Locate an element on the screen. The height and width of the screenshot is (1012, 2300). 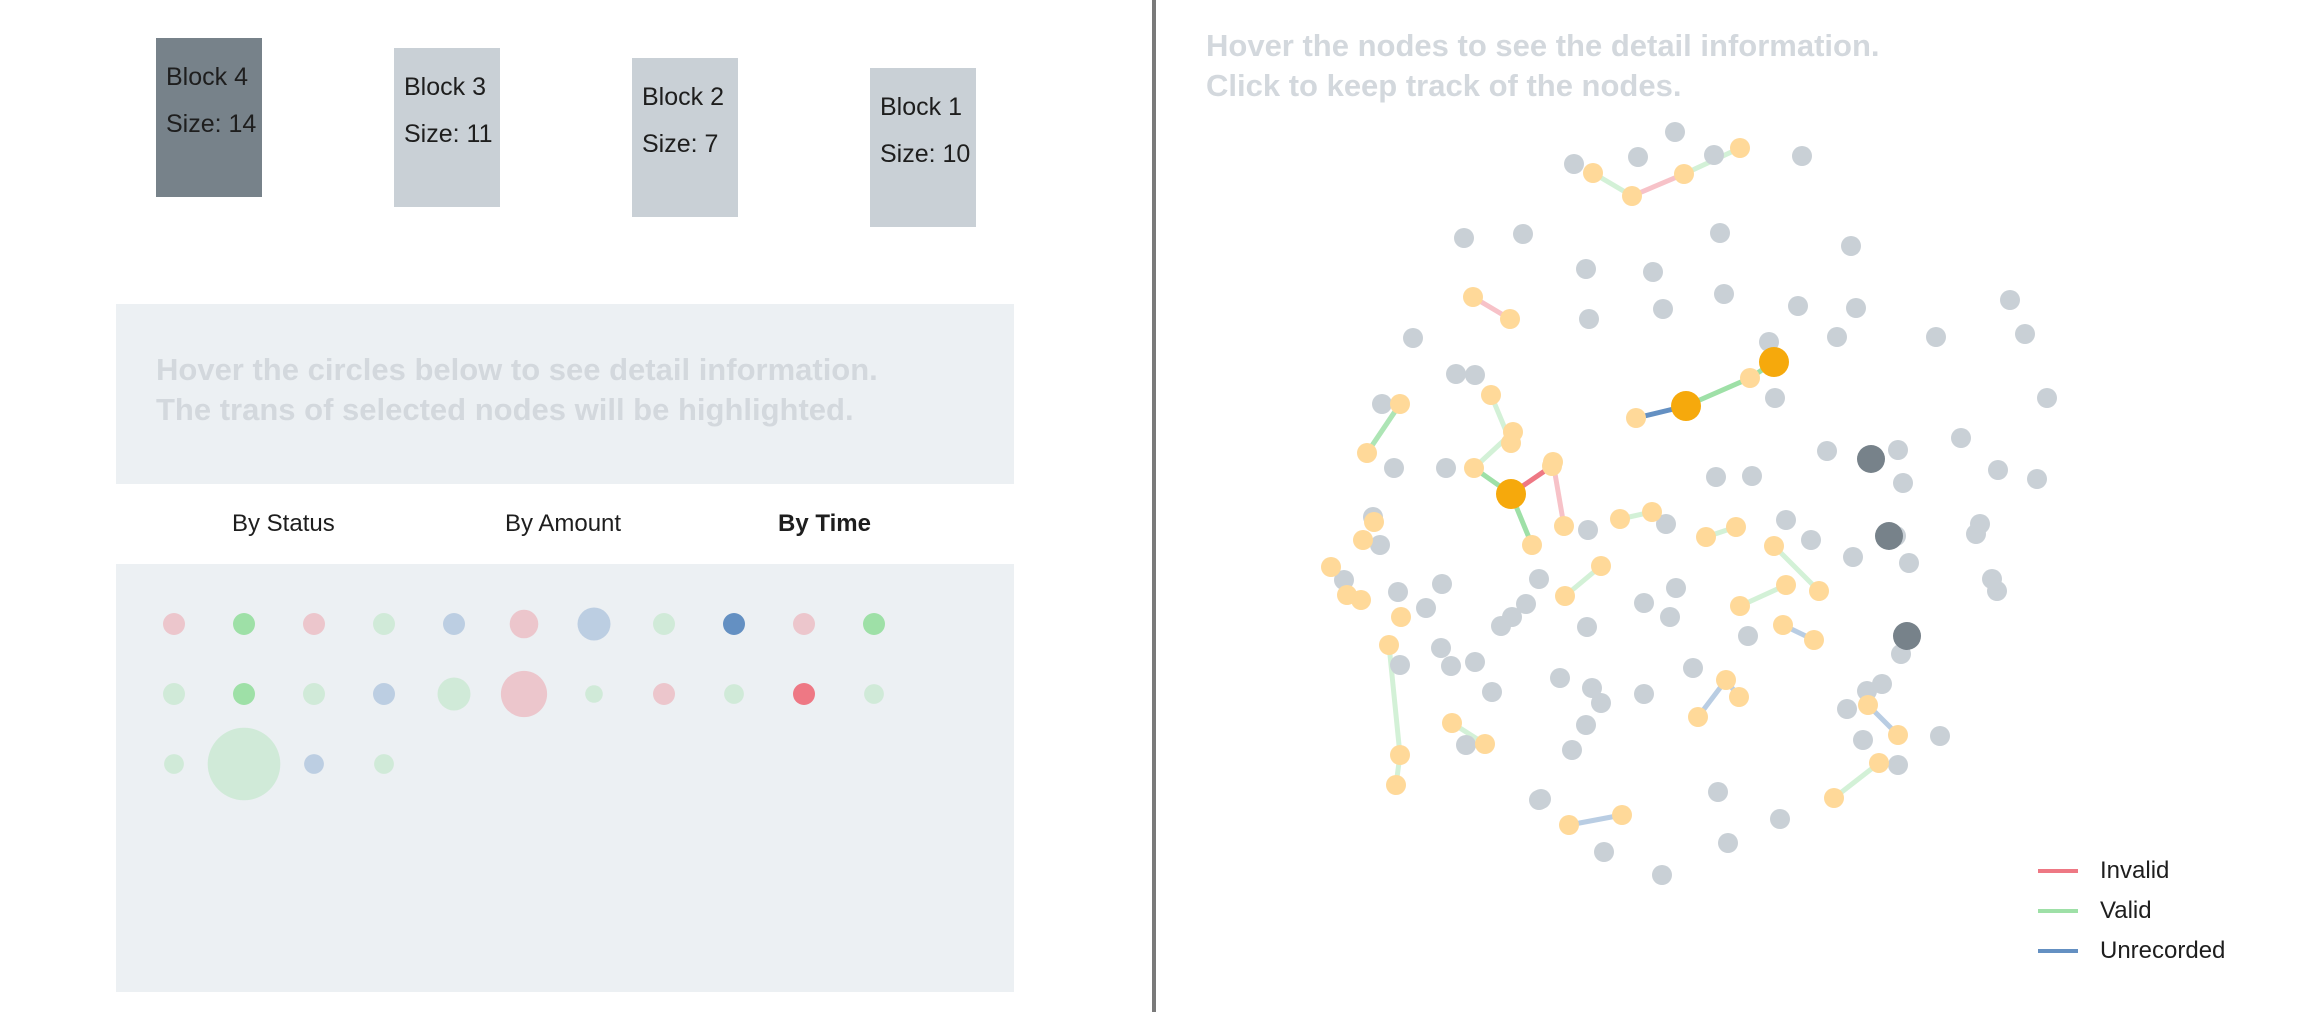
block-card-4: Block 4 Size: 14 is located at coordinates (209, 117).